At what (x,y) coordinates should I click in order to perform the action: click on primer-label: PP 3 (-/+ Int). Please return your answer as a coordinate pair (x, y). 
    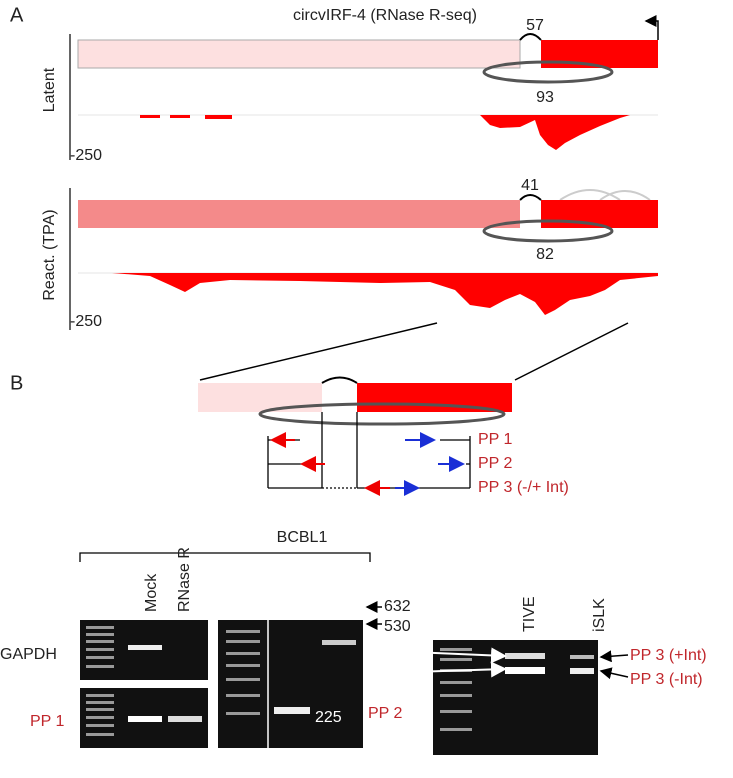
    Looking at the image, I should click on (523, 487).